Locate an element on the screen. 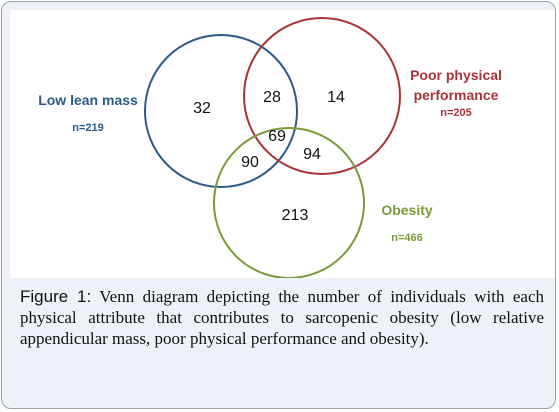  region-low-lean-mass-and-obesity: 90 is located at coordinates (250, 162).